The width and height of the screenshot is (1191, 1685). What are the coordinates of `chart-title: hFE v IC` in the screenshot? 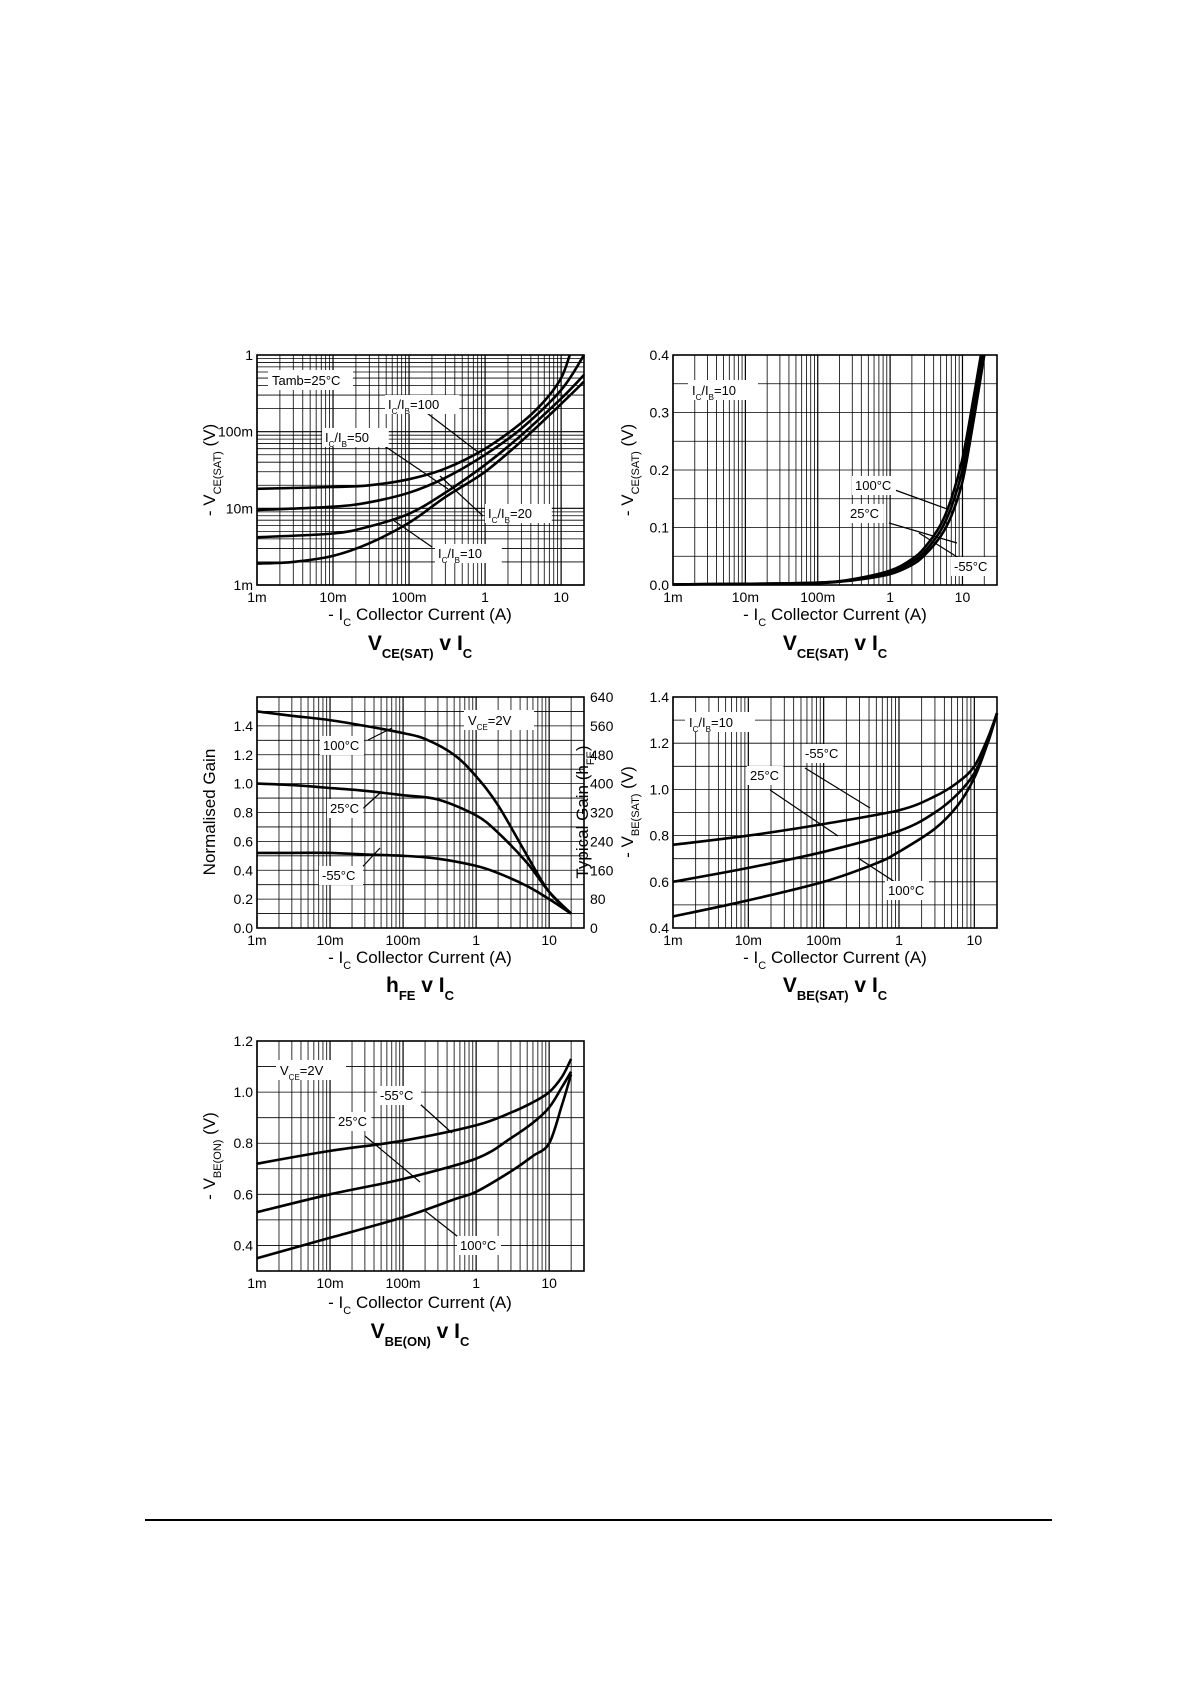 It's located at (420, 988).